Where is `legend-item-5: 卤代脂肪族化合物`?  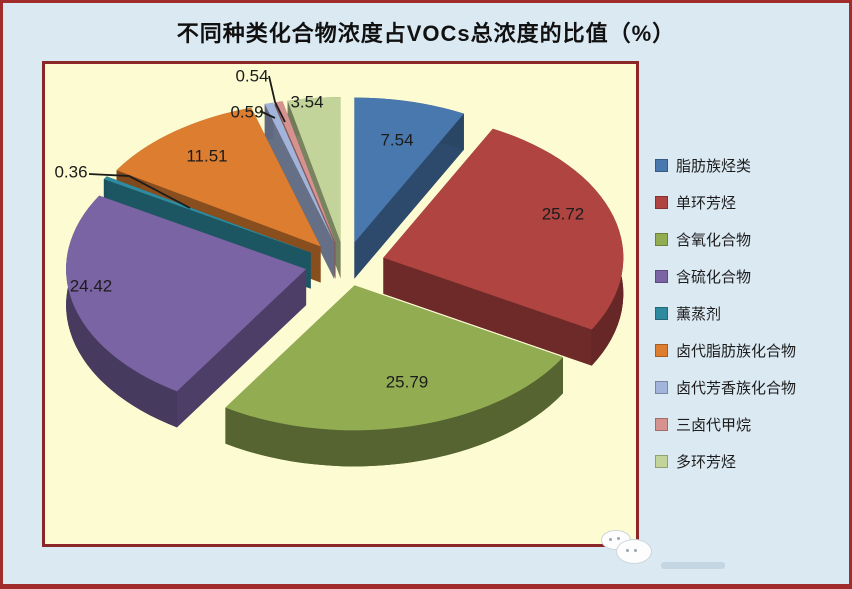 legend-item-5: 卤代脂肪族化合物 is located at coordinates (752, 350).